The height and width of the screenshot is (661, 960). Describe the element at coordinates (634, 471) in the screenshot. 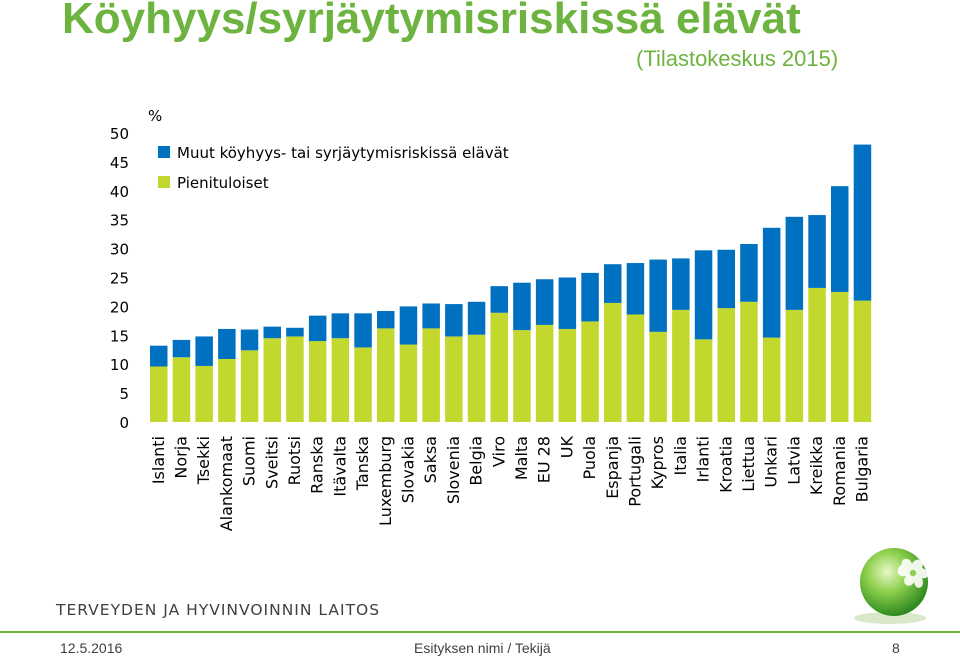

I see `x-tick-label: Portugali` at that location.